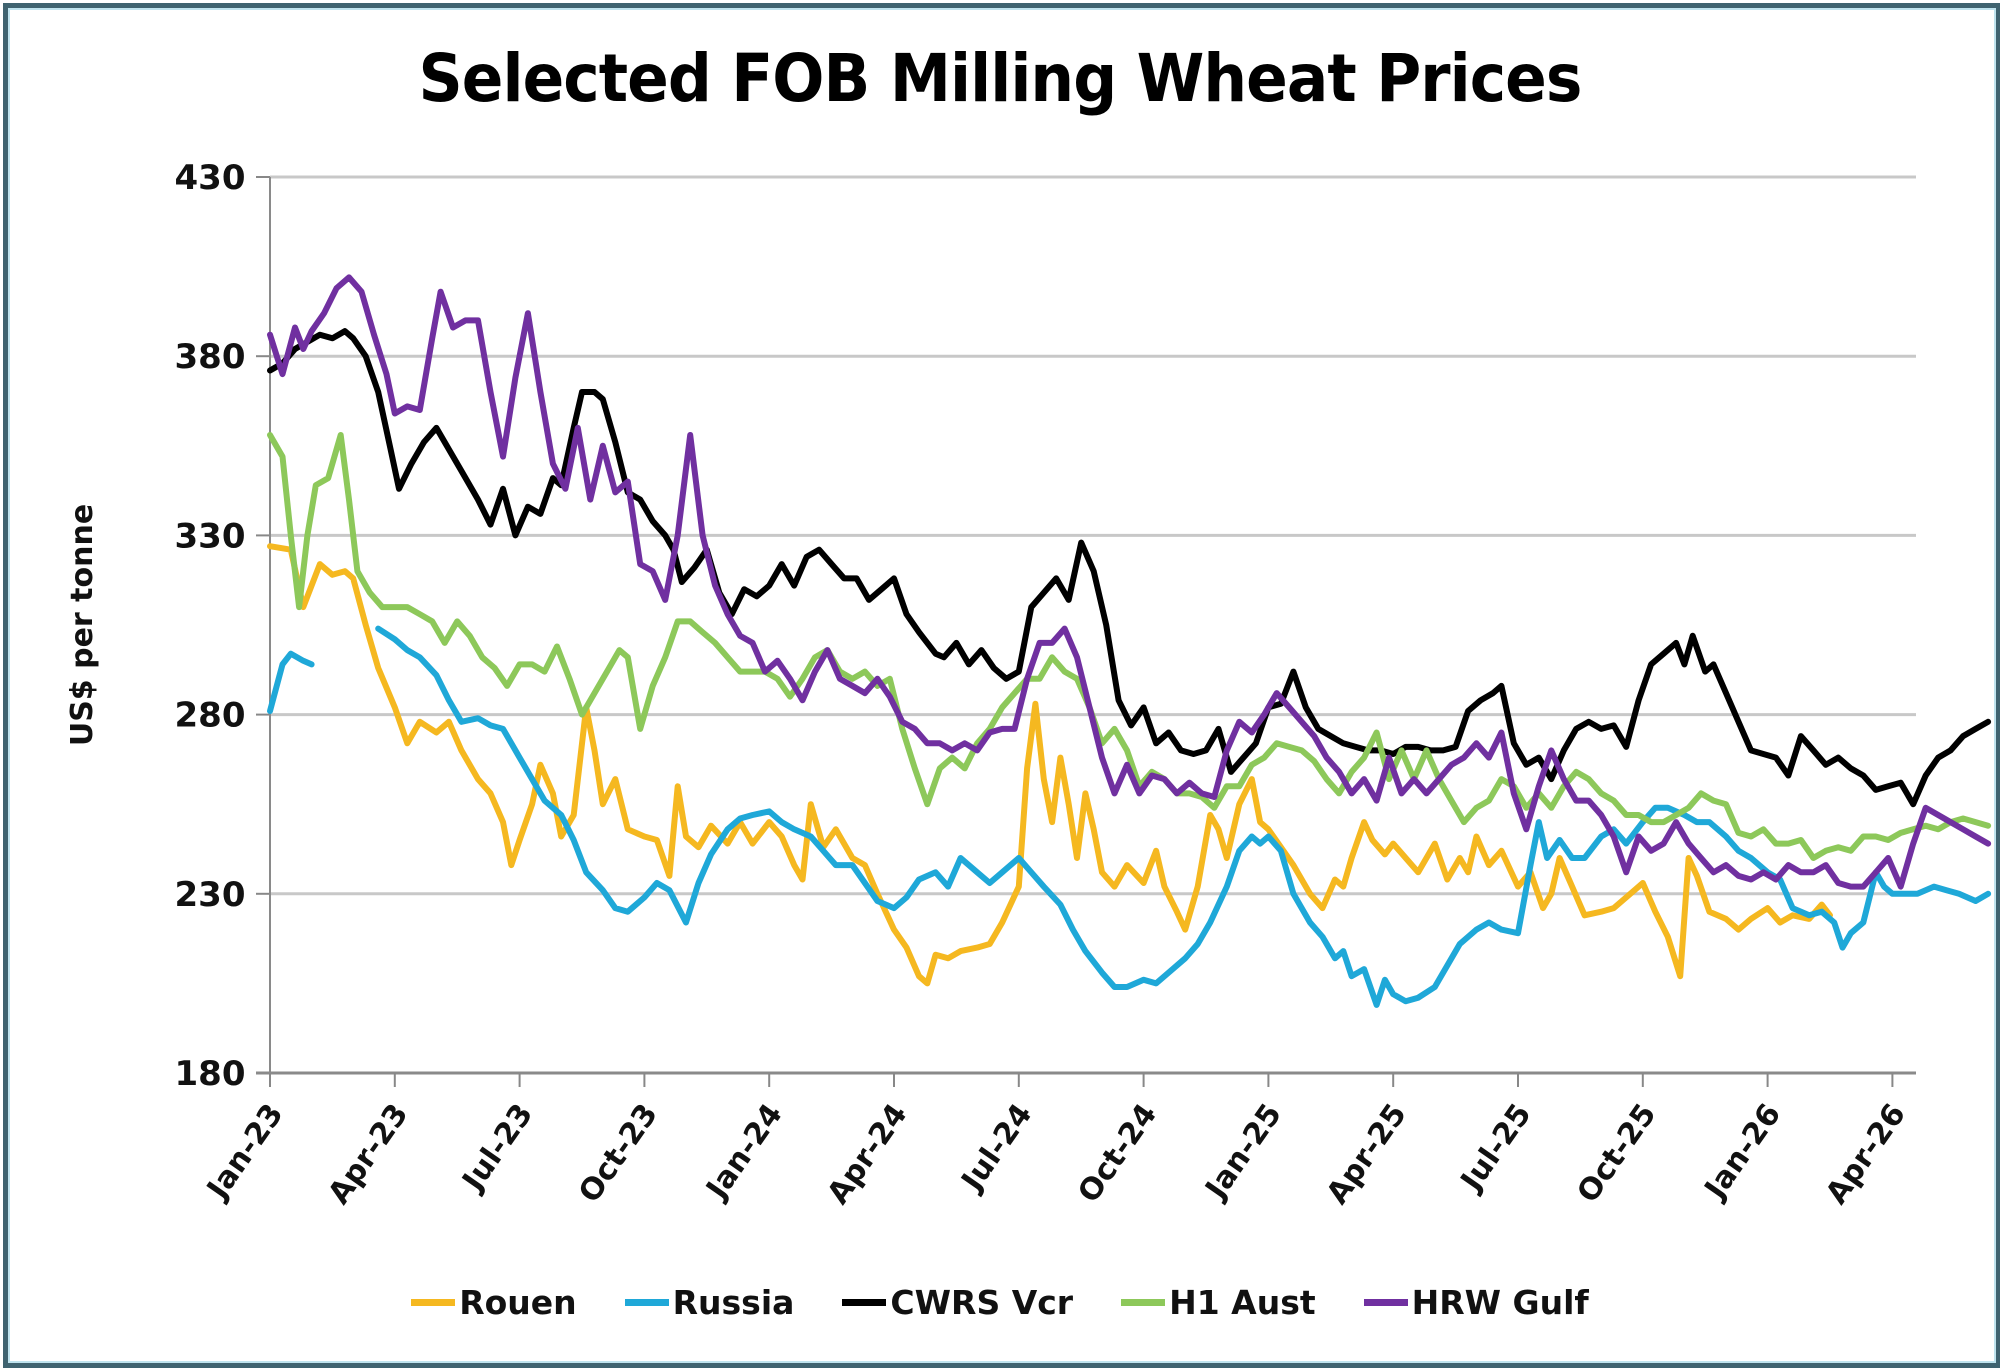 The image size is (2000, 1368). What do you see at coordinates (210, 716) in the screenshot?
I see `y-tick-label: 280` at bounding box center [210, 716].